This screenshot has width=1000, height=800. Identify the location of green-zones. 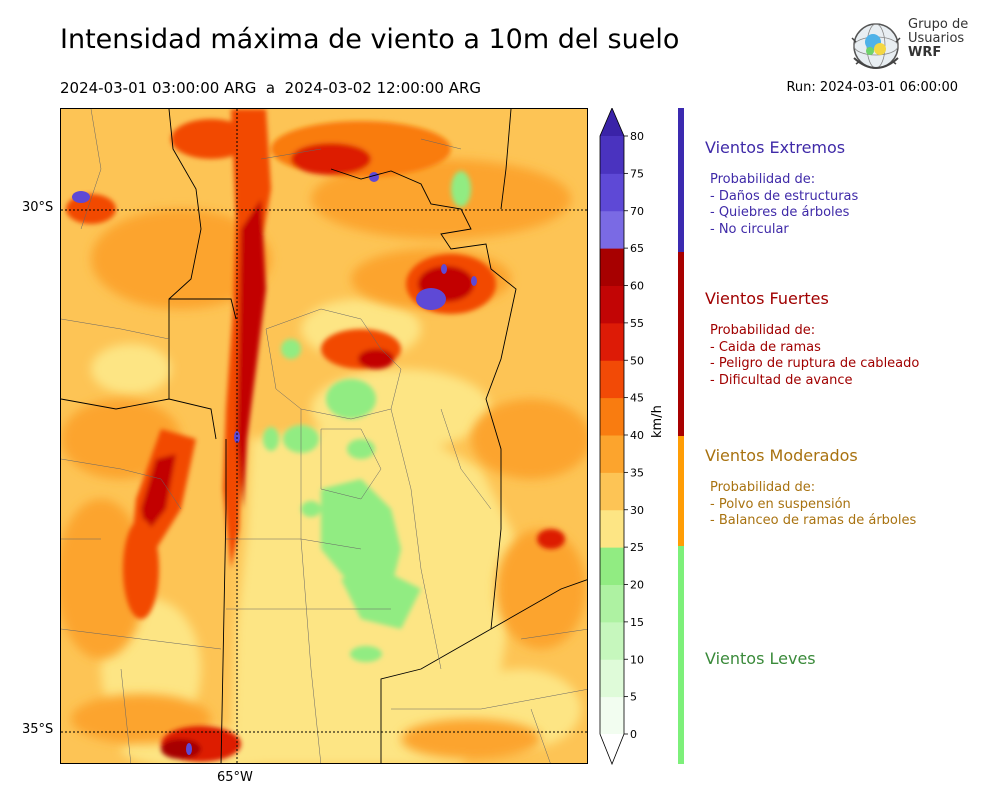
(367, 416).